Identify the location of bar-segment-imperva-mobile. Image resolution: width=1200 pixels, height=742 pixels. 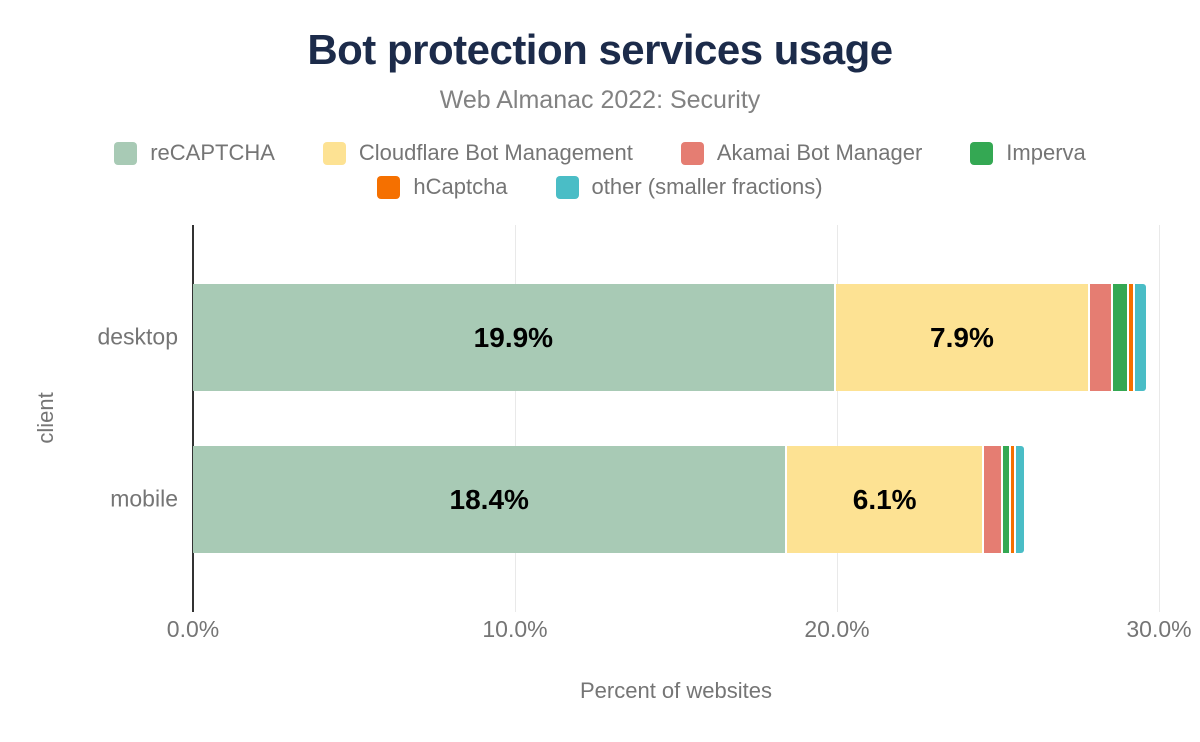
(1005, 499).